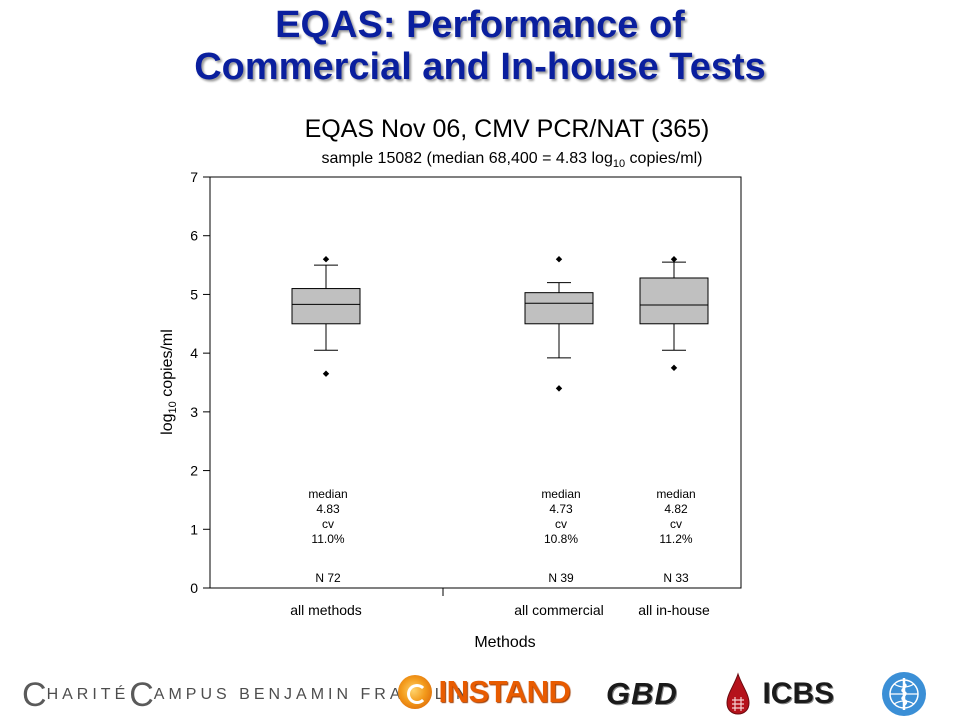  Describe the element at coordinates (88, 694) in the screenshot. I see `charite-logo-word: HARITÉ` at that location.